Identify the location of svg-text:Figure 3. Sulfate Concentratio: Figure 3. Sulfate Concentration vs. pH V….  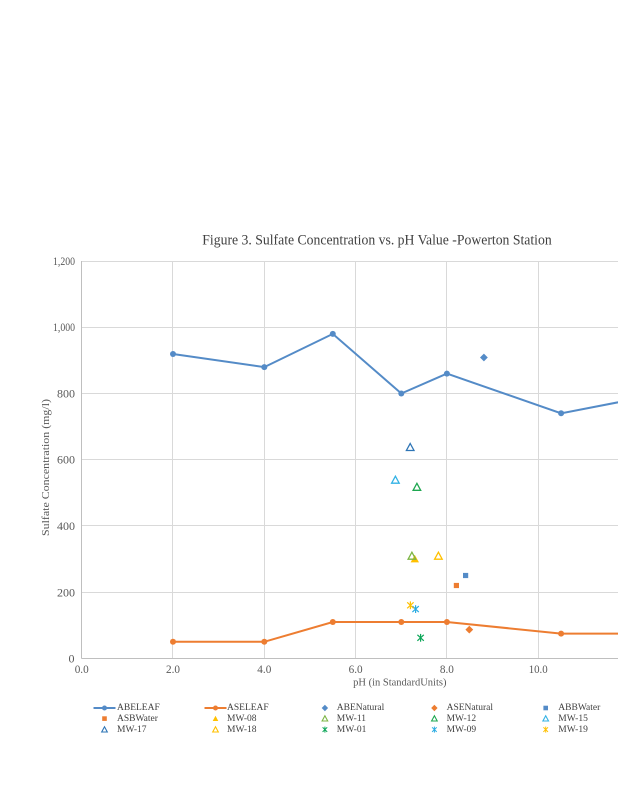
(377, 240).